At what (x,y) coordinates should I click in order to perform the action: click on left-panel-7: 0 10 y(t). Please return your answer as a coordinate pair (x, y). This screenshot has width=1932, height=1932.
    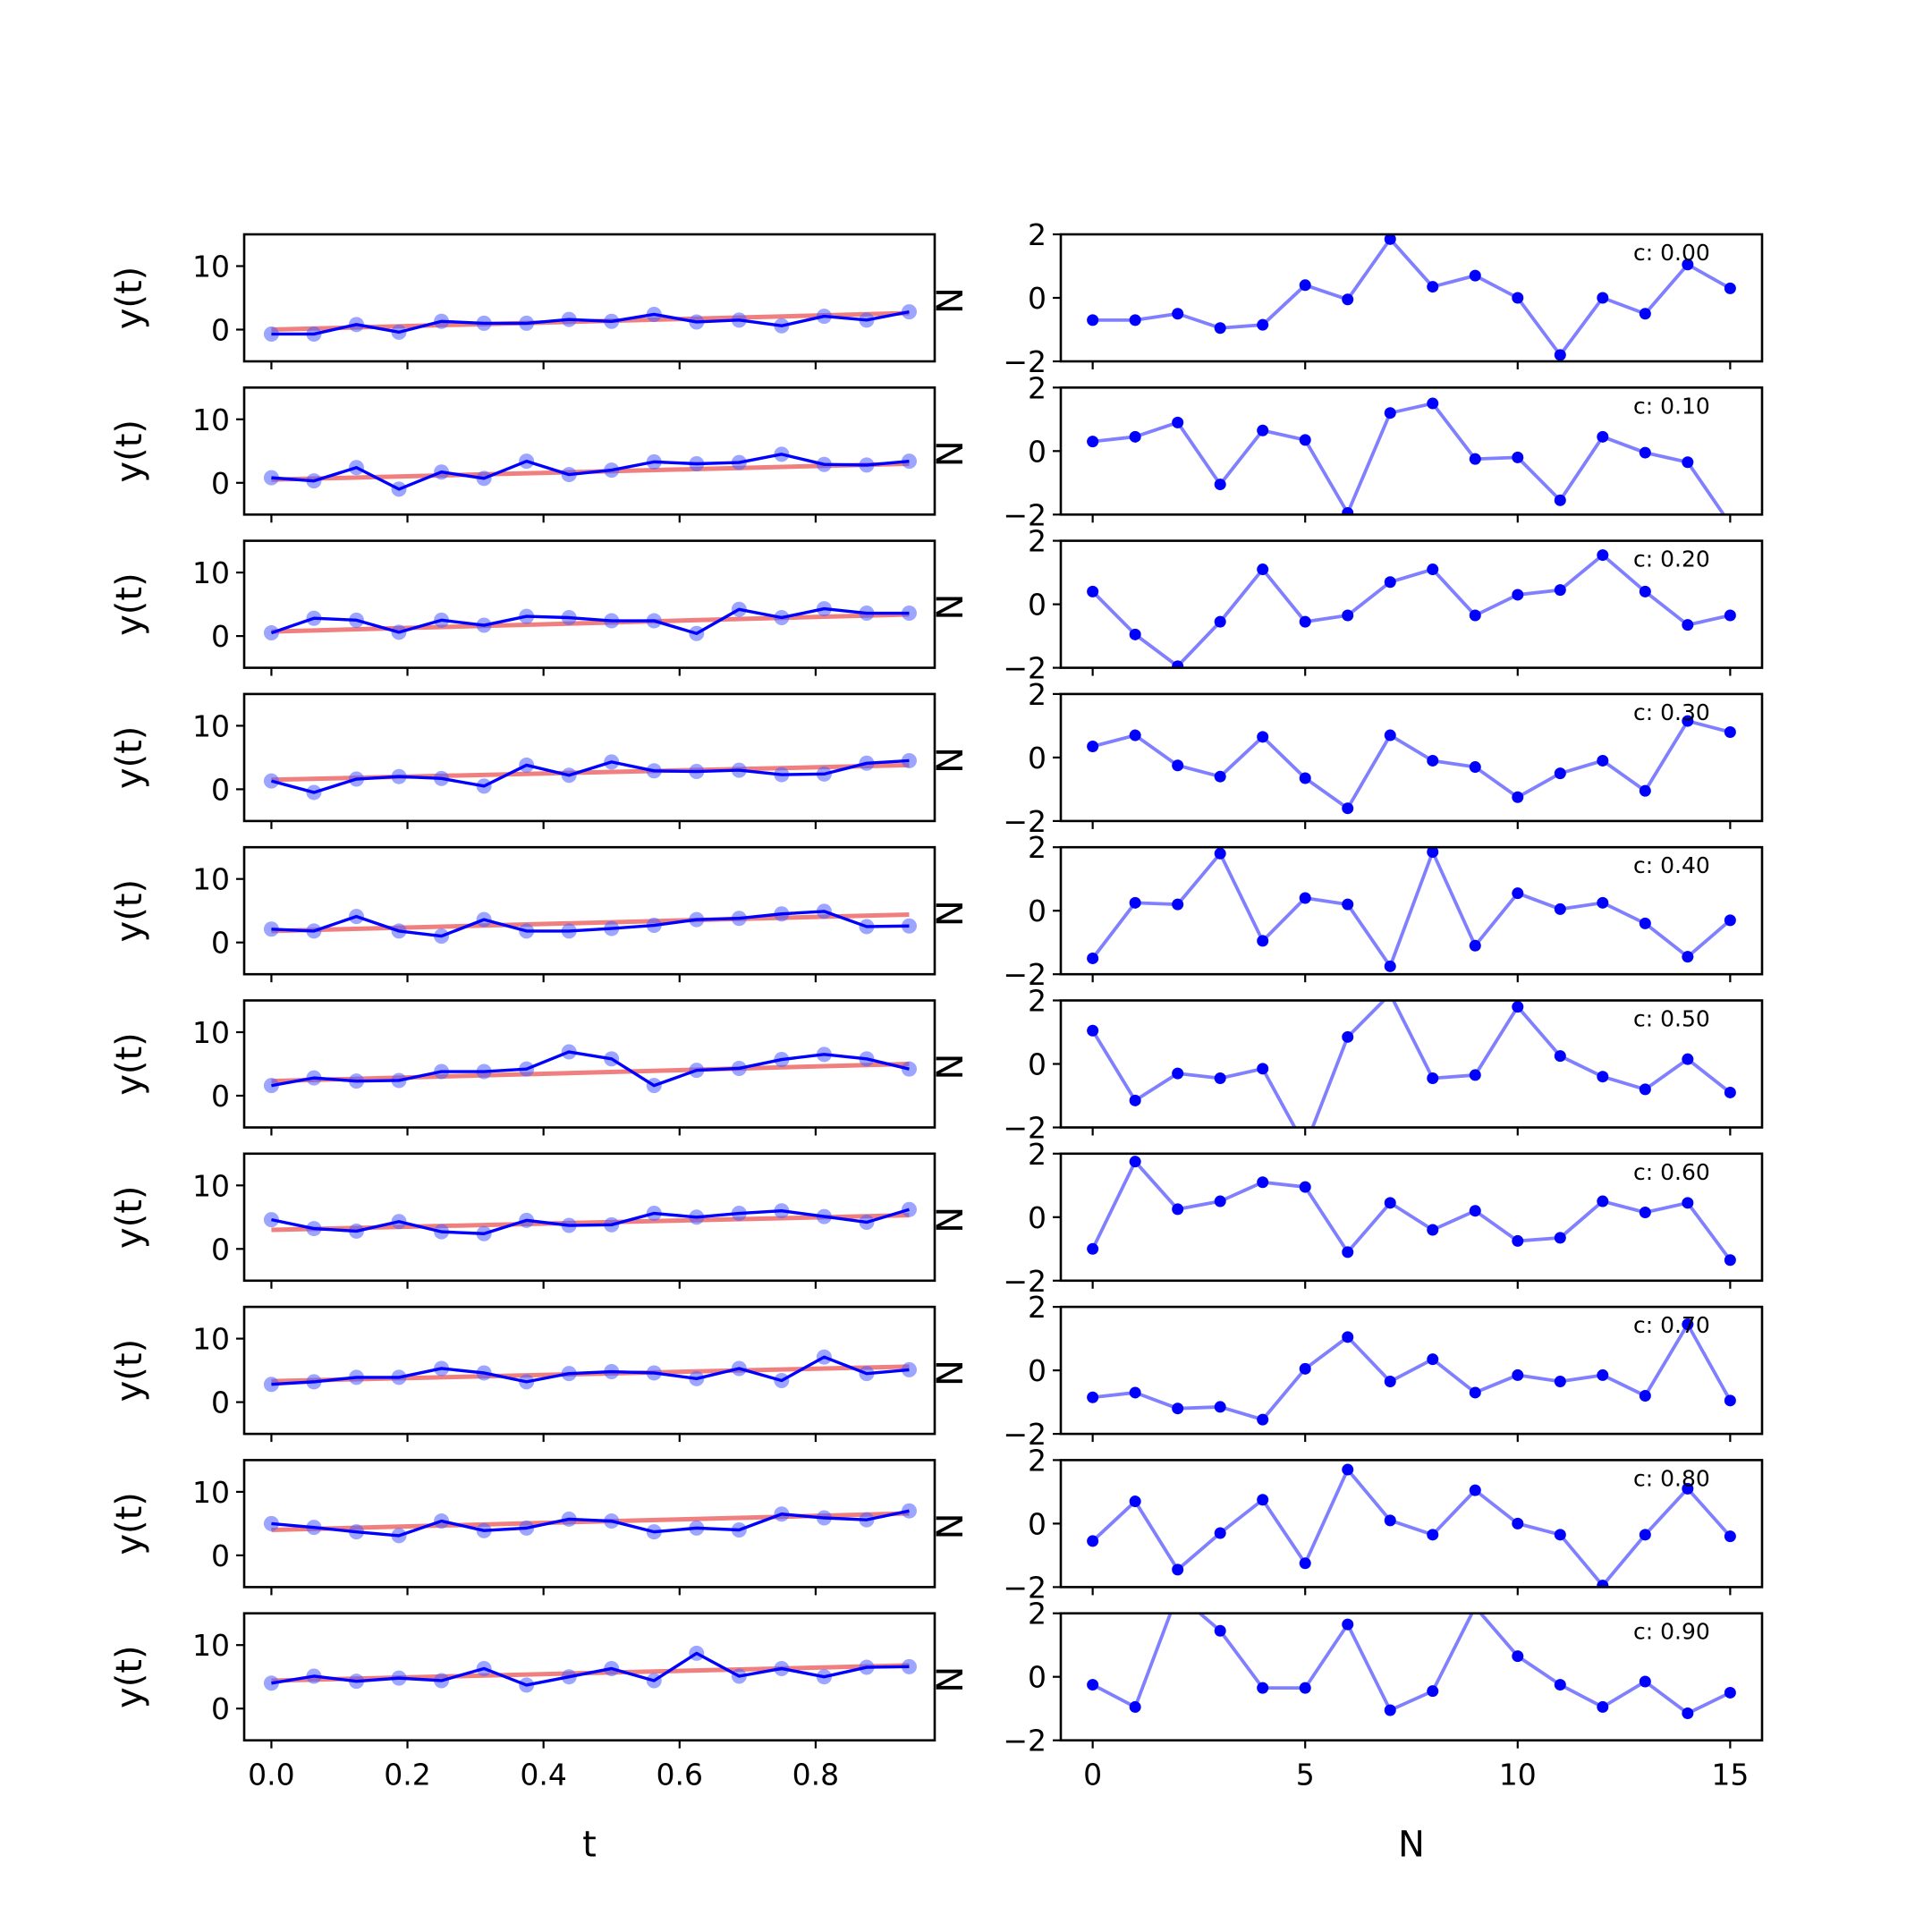
    Looking at the image, I should click on (522, 1374).